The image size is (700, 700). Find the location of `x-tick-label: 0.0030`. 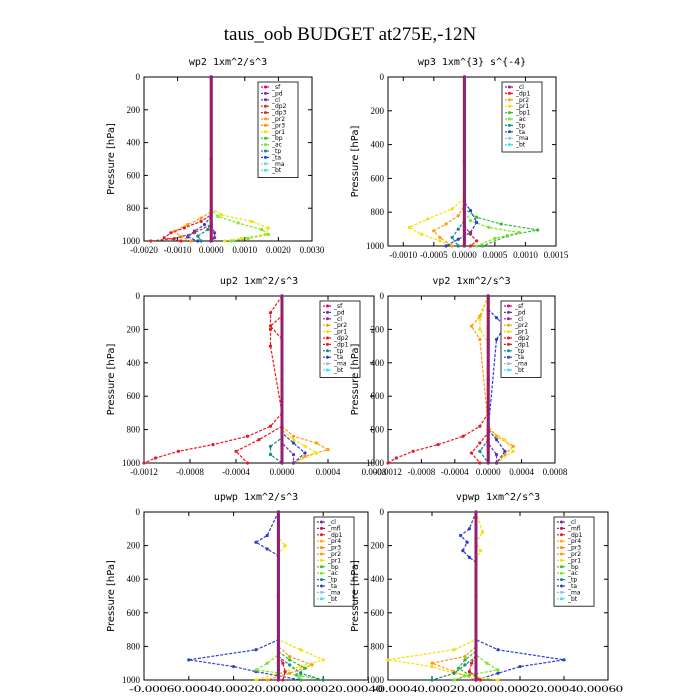

x-tick-label: 0.0030 is located at coordinates (312, 250).